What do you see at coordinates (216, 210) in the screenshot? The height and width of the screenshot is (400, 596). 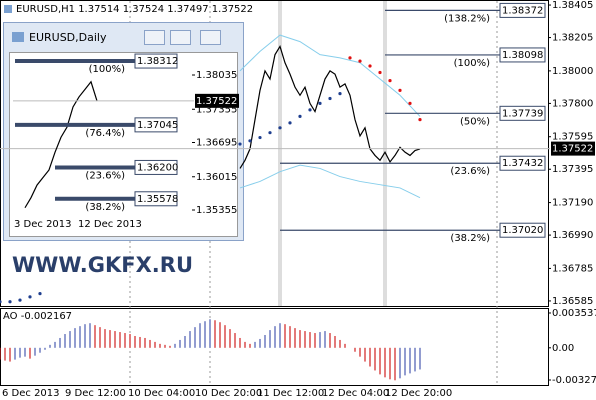 I see `y-tick-label: 1.35355` at bounding box center [216, 210].